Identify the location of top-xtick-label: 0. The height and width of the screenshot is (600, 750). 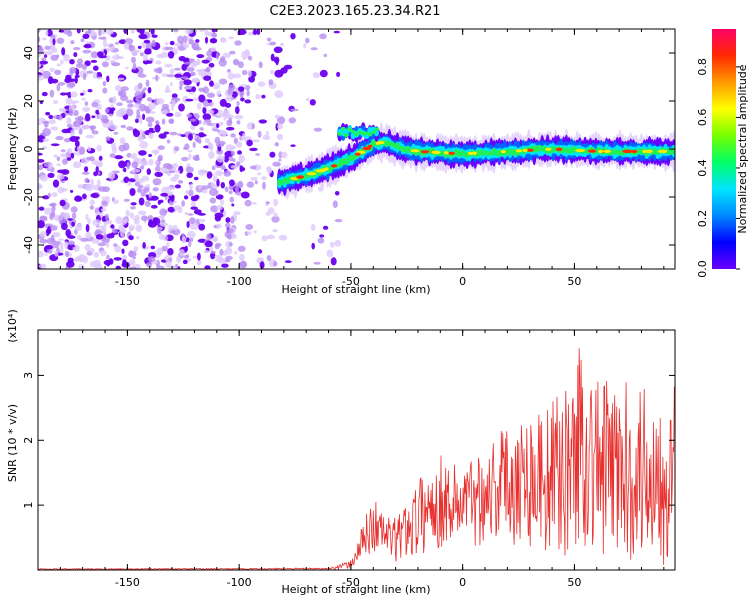
(462, 281).